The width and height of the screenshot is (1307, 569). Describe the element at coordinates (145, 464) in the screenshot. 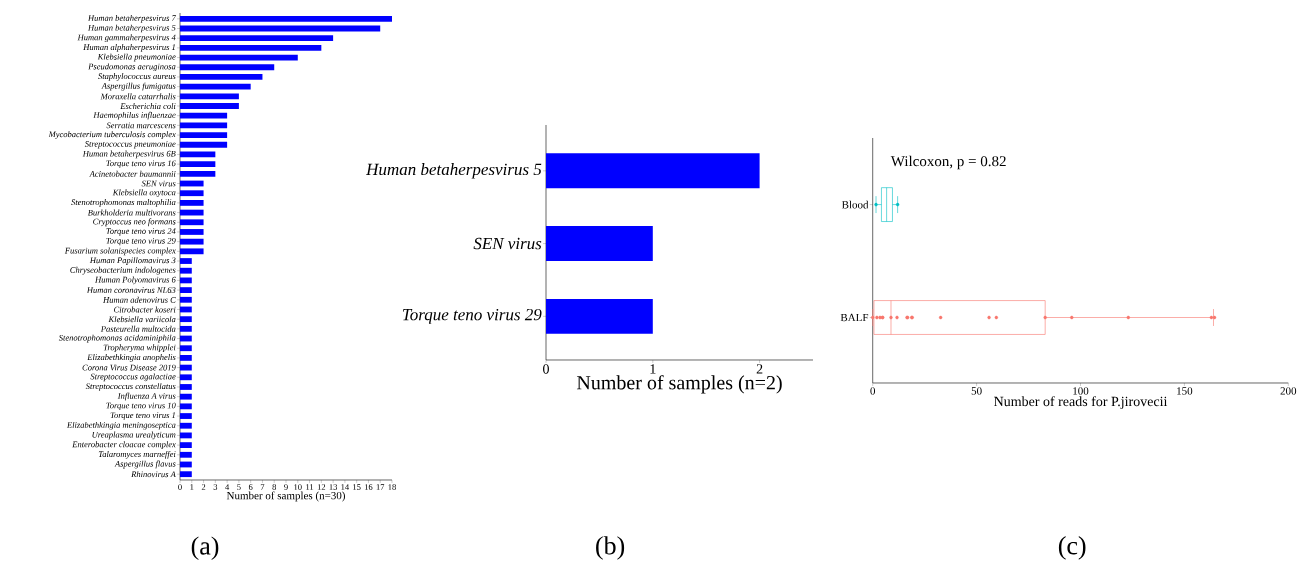

I see `y-tick-label: Aspergillus flavus` at that location.